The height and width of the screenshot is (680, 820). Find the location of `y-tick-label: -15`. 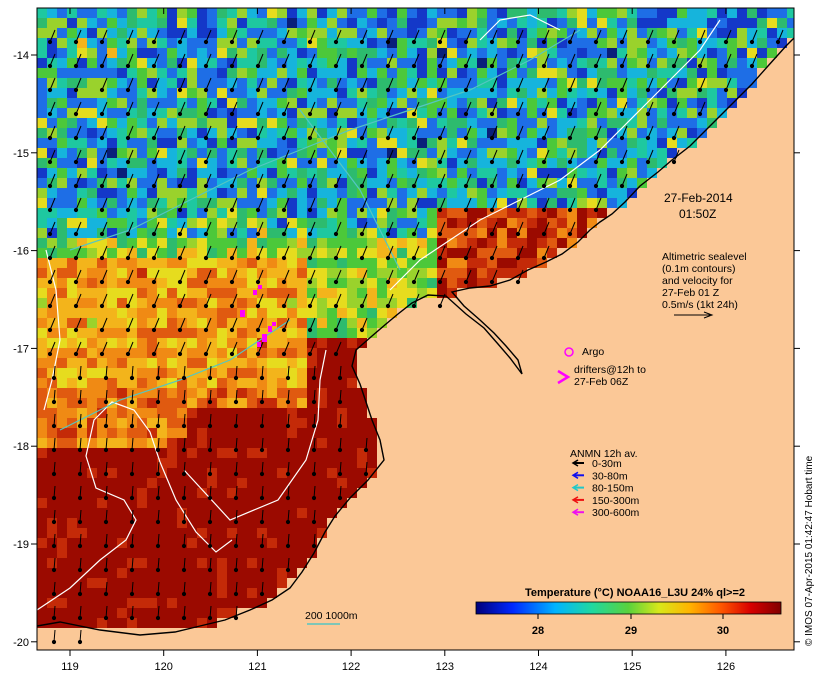

y-tick-label: -15 is located at coordinates (21, 154).